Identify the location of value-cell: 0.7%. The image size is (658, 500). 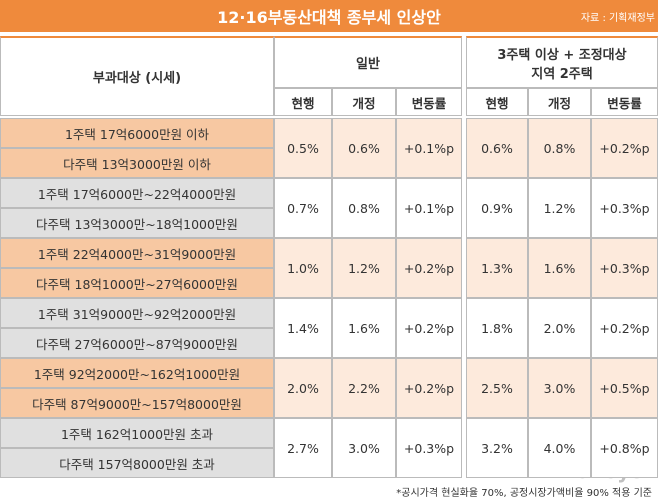
(303, 208).